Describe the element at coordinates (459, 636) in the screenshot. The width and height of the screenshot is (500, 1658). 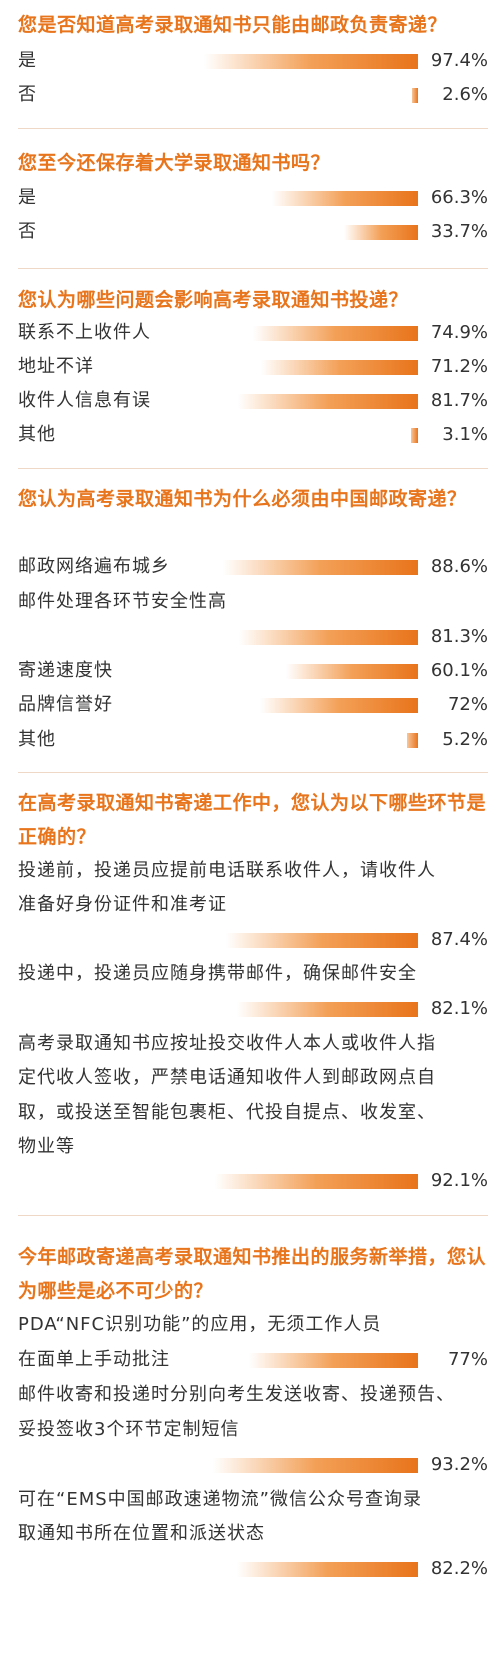
I see `value-label: 81.3%` at that location.